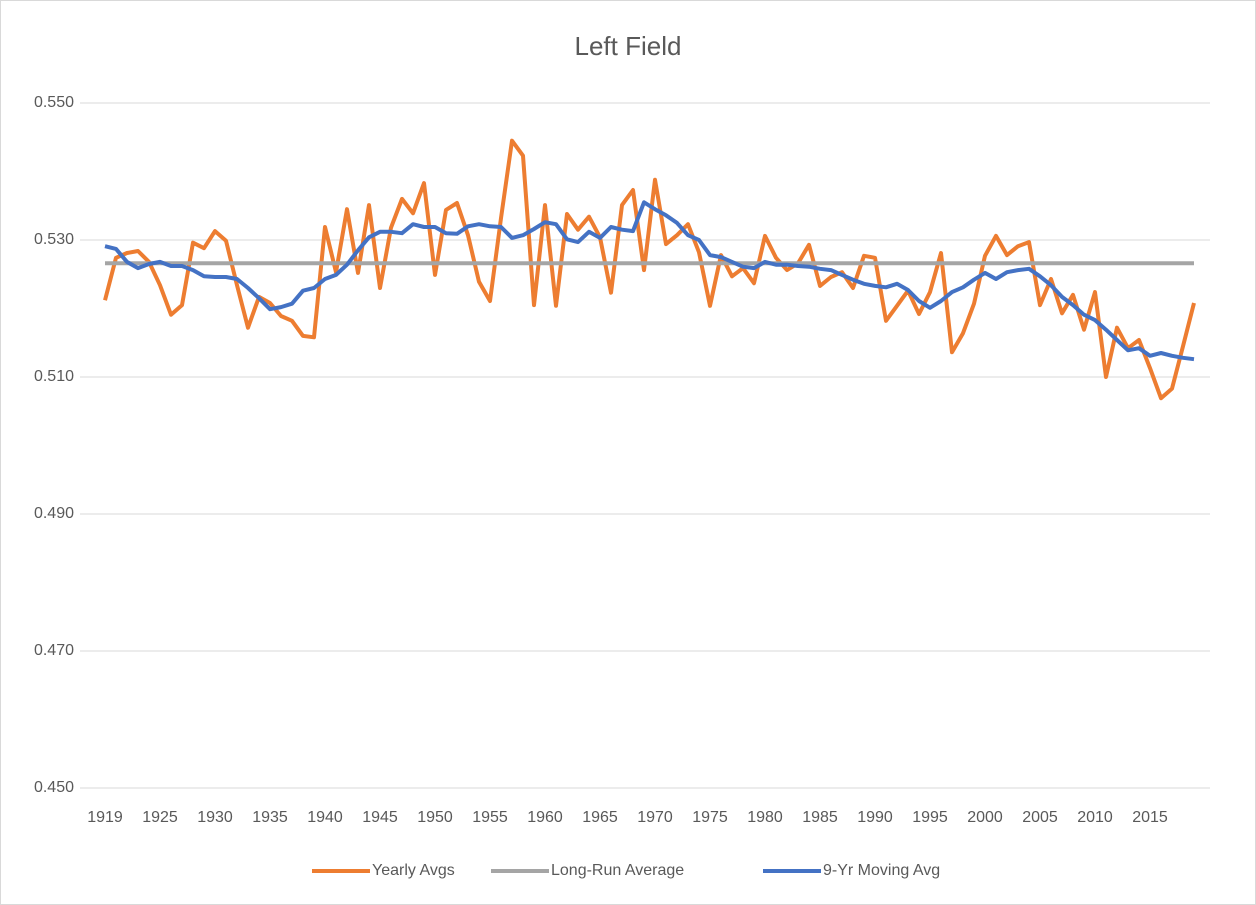 This screenshot has width=1256, height=905. What do you see at coordinates (54, 787) in the screenshot?
I see `y-tick-label: 0.450` at bounding box center [54, 787].